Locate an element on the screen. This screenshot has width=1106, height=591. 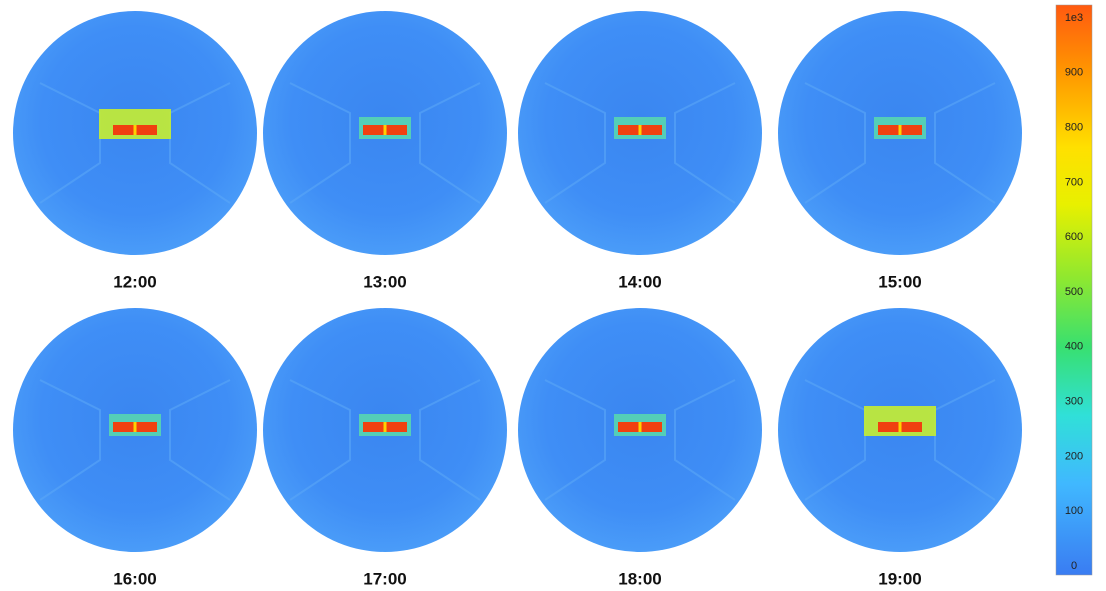
panel-label: 14:00 is located at coordinates (639, 281).